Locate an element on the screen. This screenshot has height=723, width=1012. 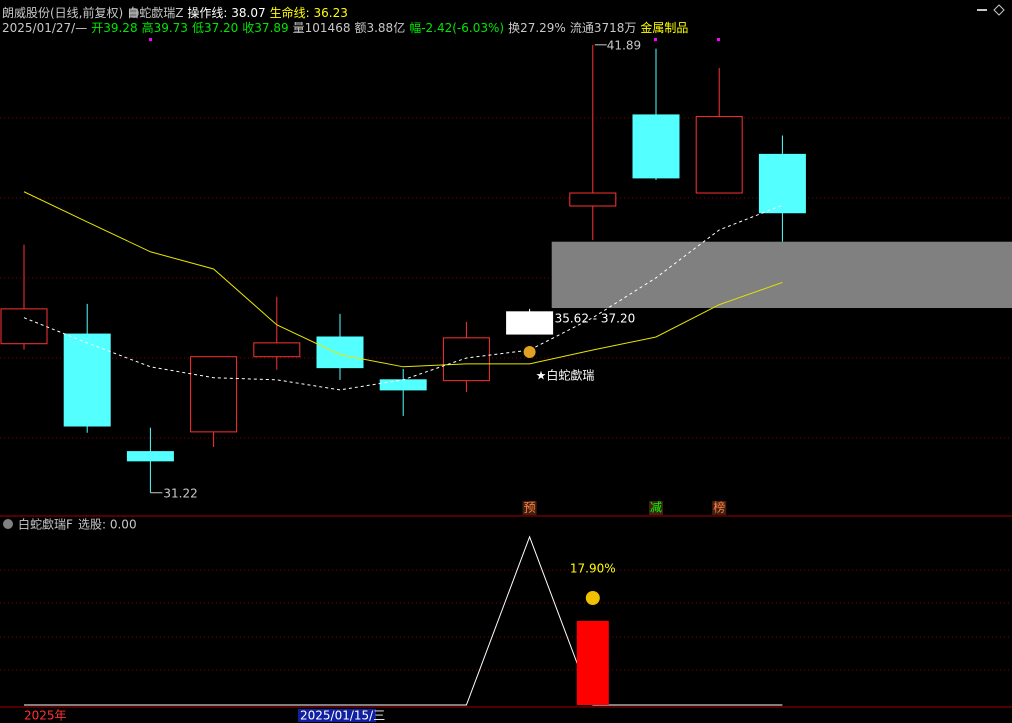
signal-label: 预 is located at coordinates (530, 508).